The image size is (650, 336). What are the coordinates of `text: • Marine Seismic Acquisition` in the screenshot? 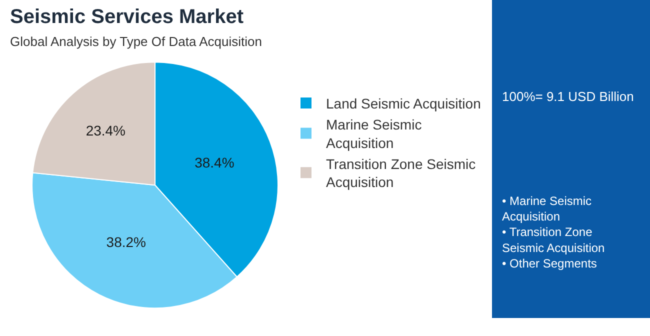 It's located at (547, 209).